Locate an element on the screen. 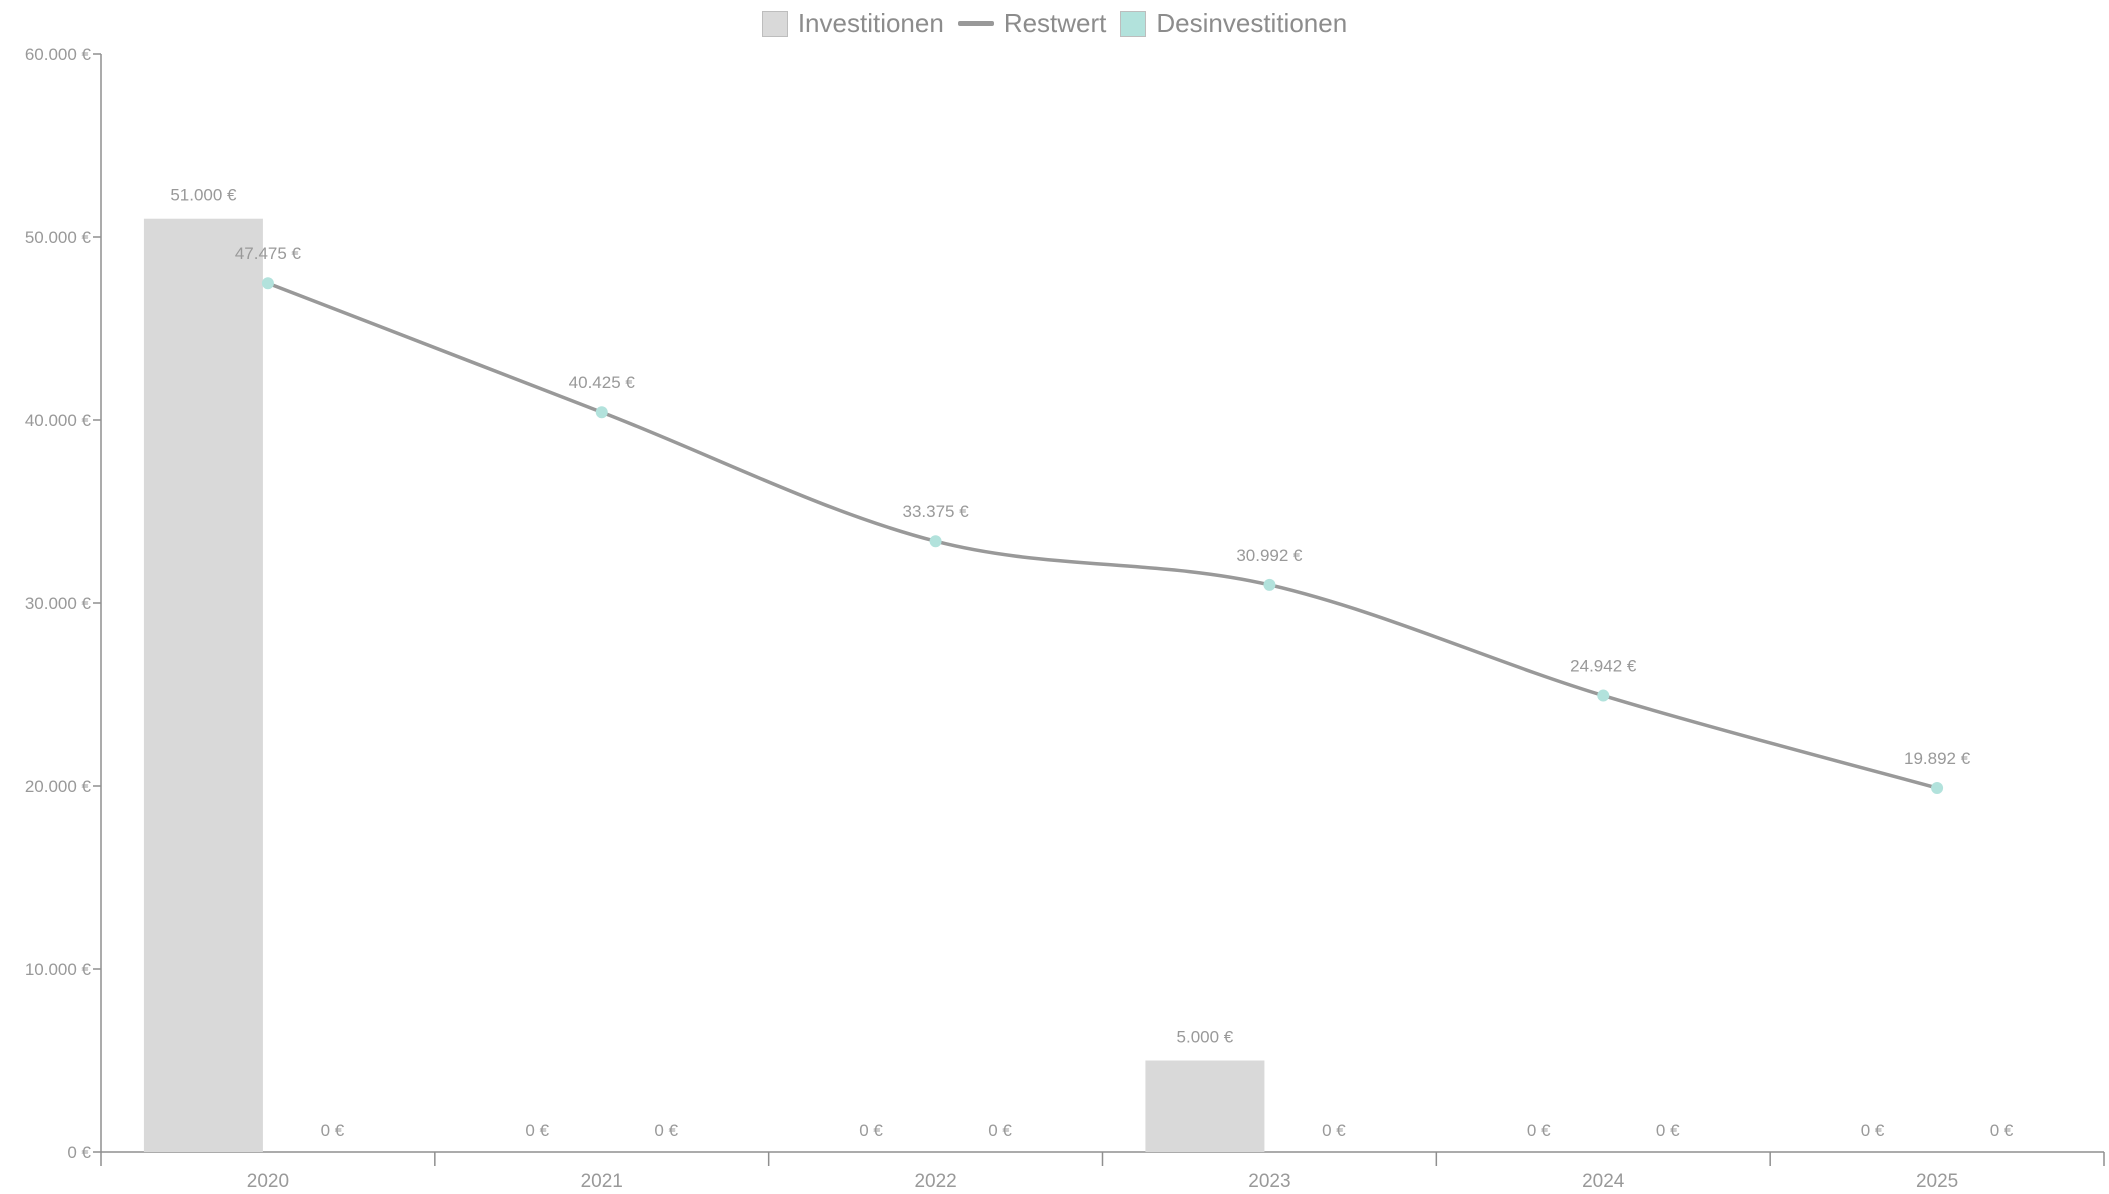  legend-swatch-desinvestitionen is located at coordinates (1133, 23).